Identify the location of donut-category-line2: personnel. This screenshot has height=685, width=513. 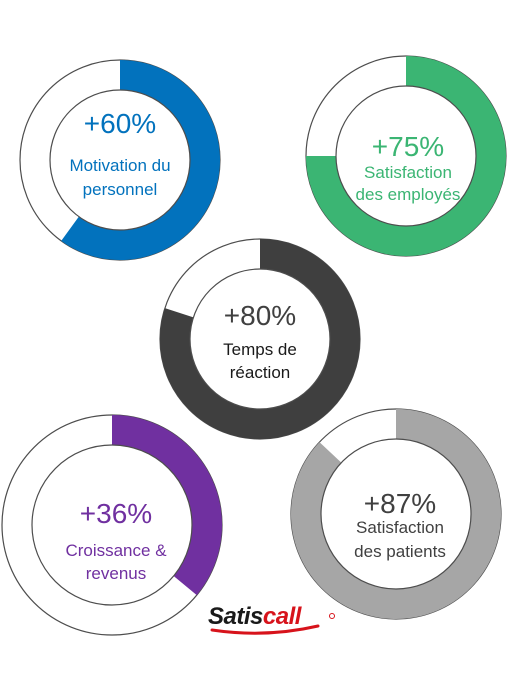
(120, 189).